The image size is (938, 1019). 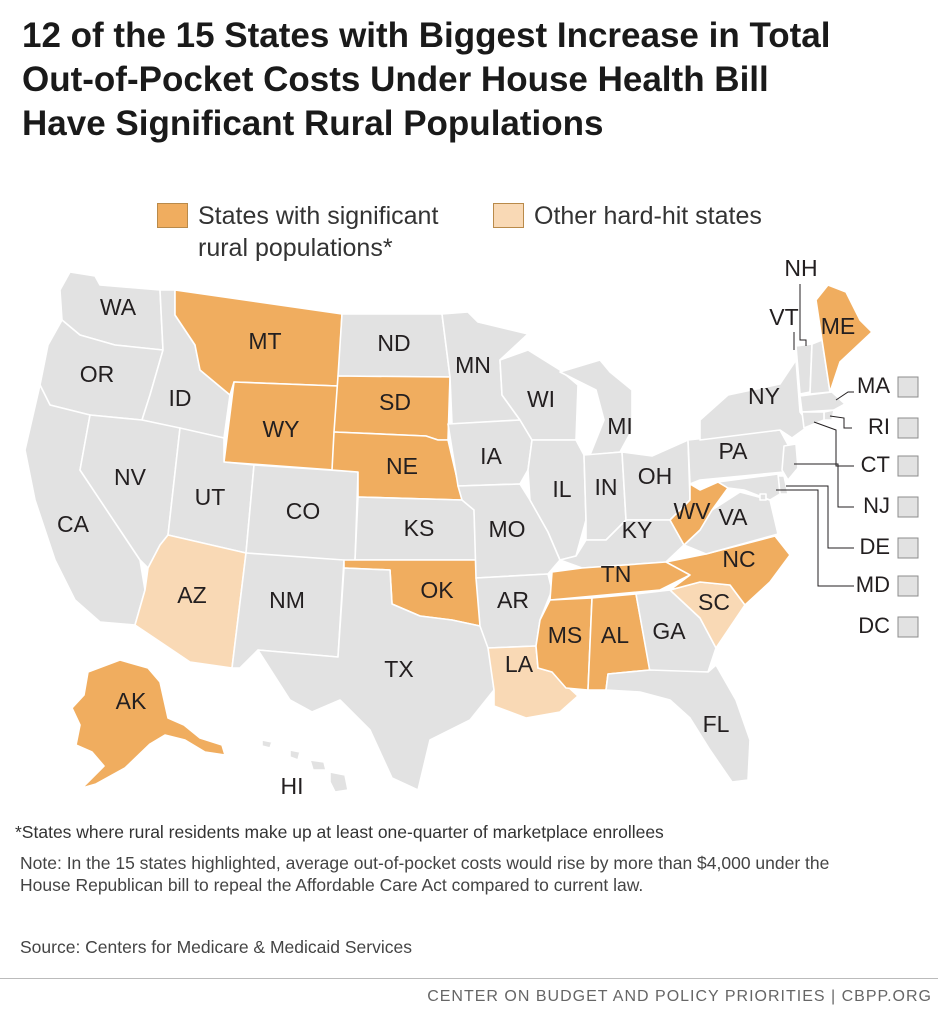 I want to click on label-MO: MO, so click(x=506, y=529).